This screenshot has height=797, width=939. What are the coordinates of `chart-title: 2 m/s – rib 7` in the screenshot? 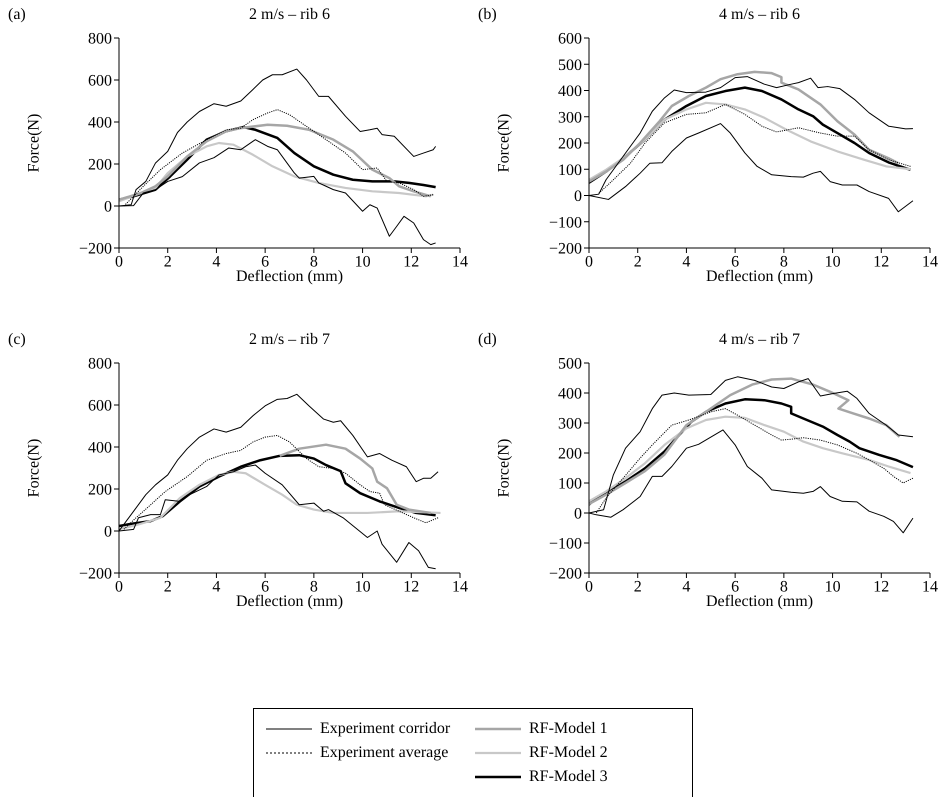 It's located at (289, 340).